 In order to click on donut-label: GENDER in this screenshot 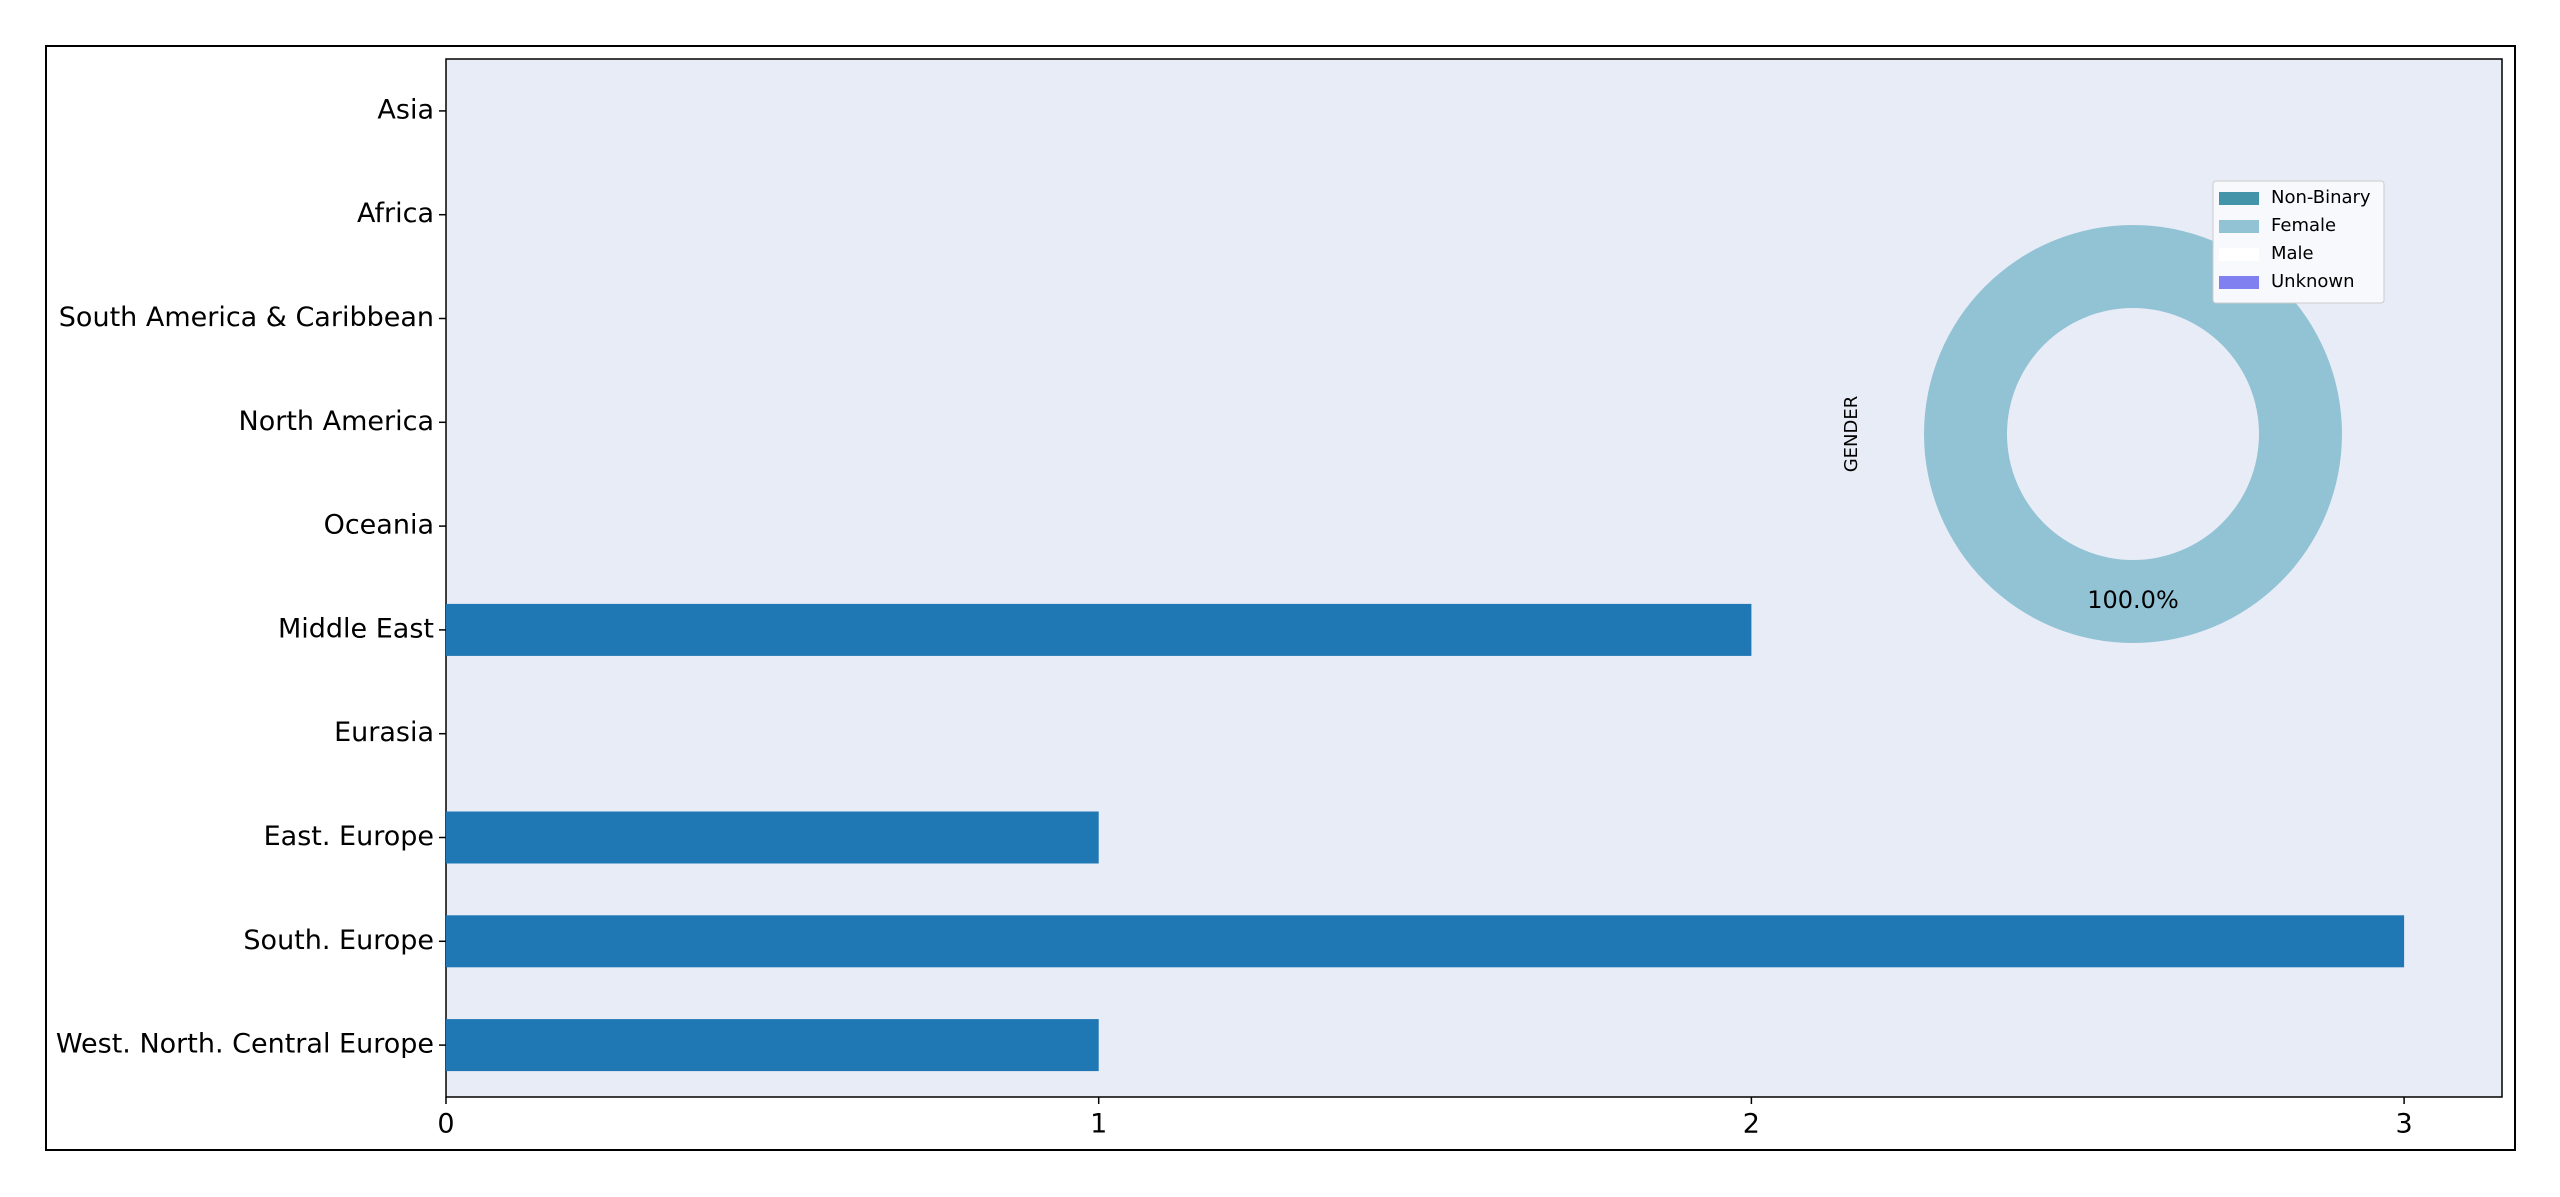, I will do `click(1851, 434)`.